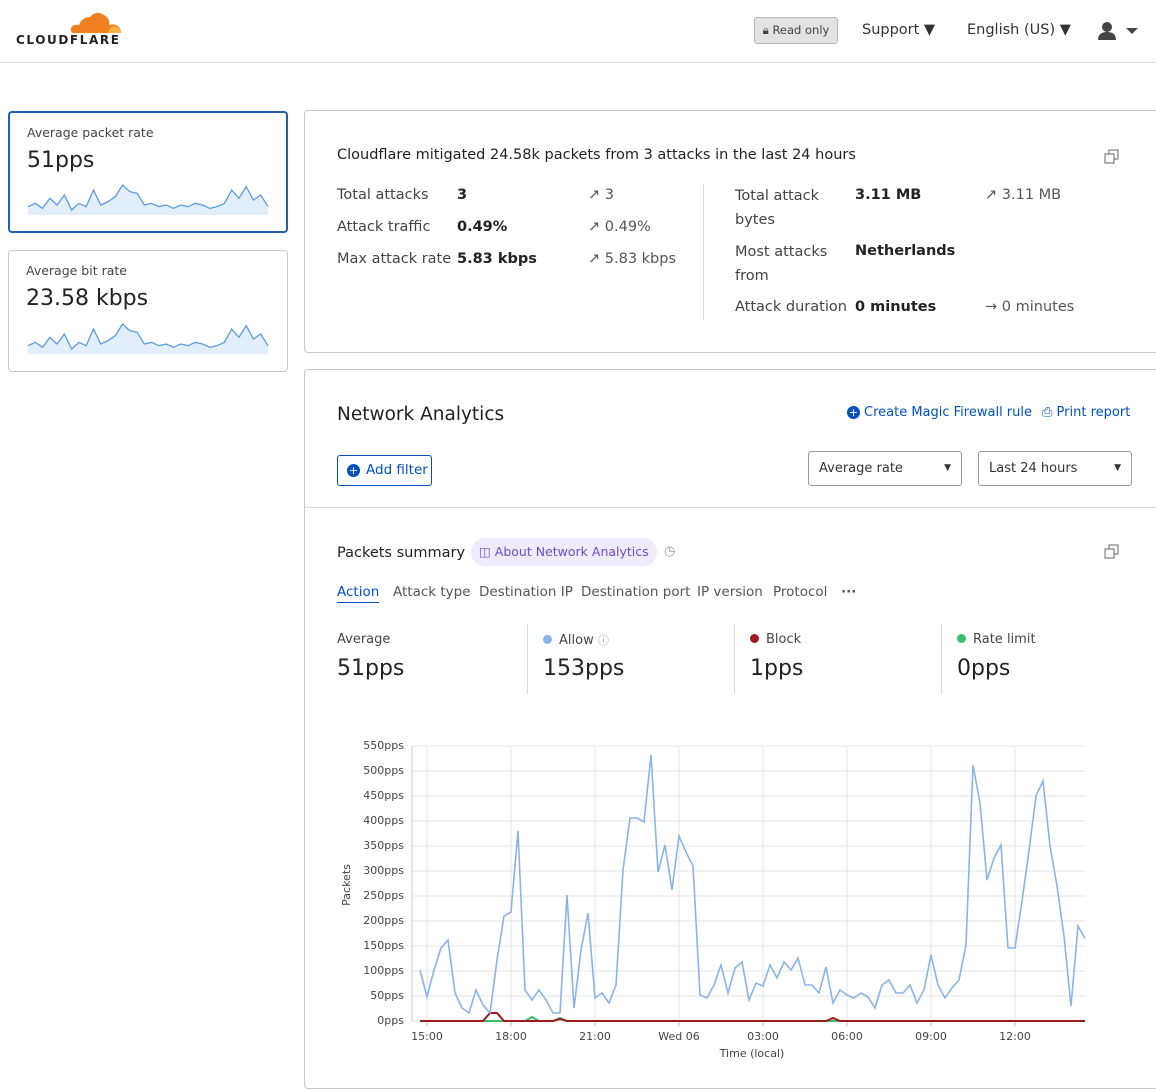 This screenshot has height=1089, width=1156. I want to click on legend-item: Allow ⓘ, so click(576, 640).